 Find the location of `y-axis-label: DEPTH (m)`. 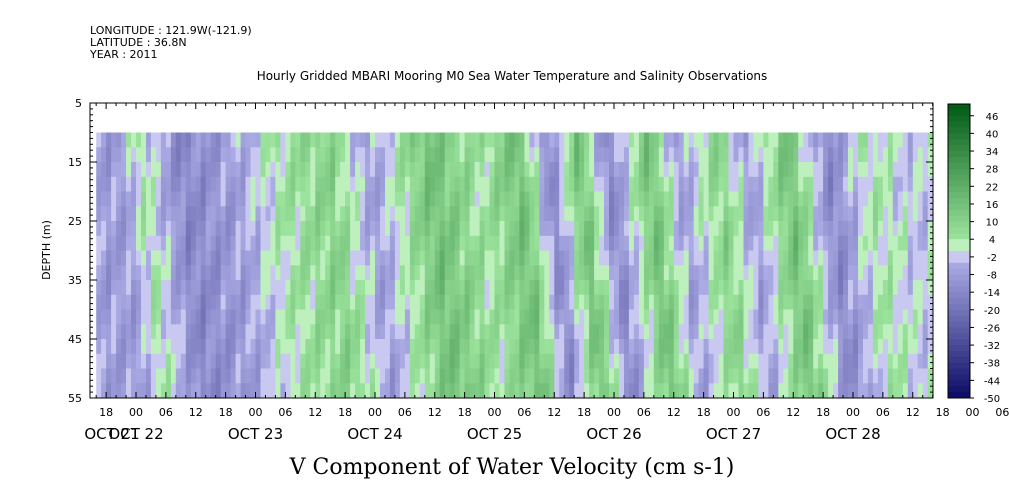

y-axis-label: DEPTH (m) is located at coordinates (46, 250).